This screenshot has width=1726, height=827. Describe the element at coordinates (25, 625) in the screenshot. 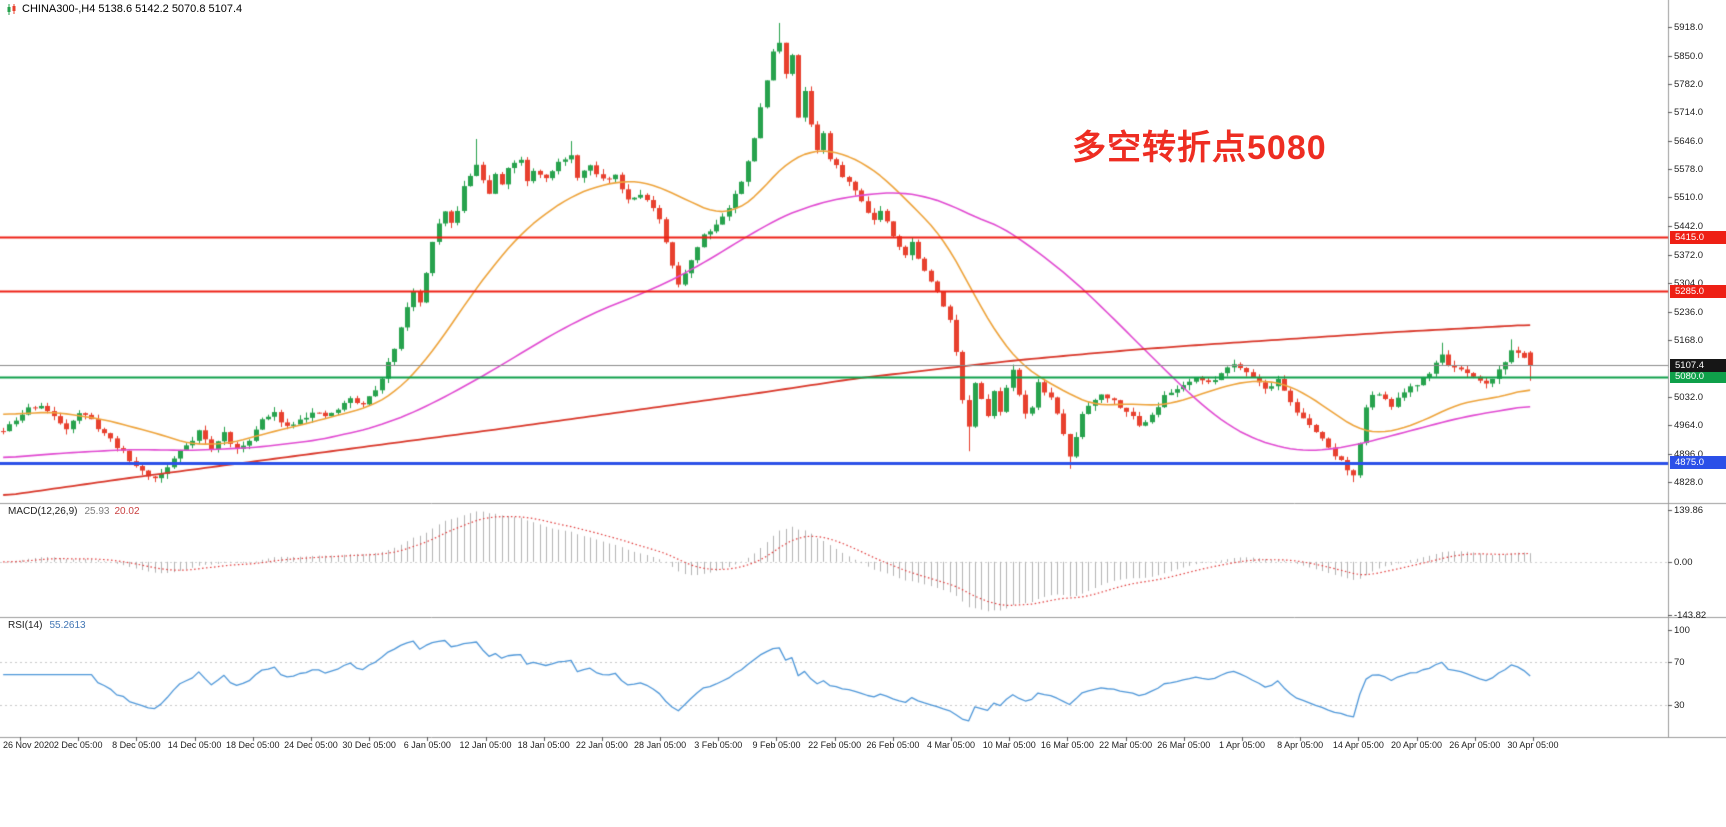

I see `rsi-title: RSI(14)` at that location.